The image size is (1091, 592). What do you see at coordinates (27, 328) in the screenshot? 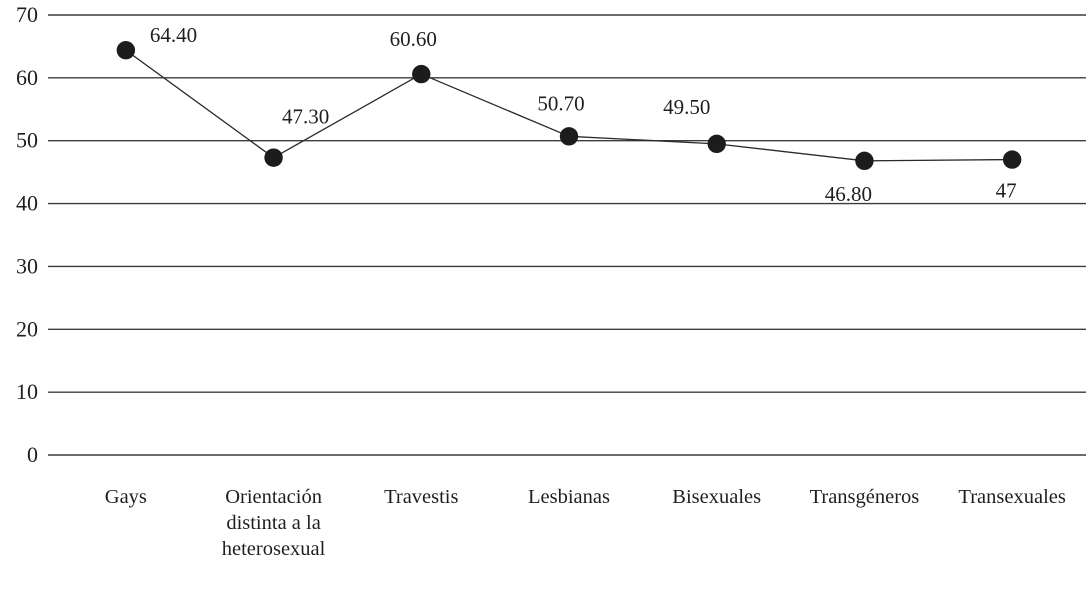
I see `y-tick-label: 20` at bounding box center [27, 328].